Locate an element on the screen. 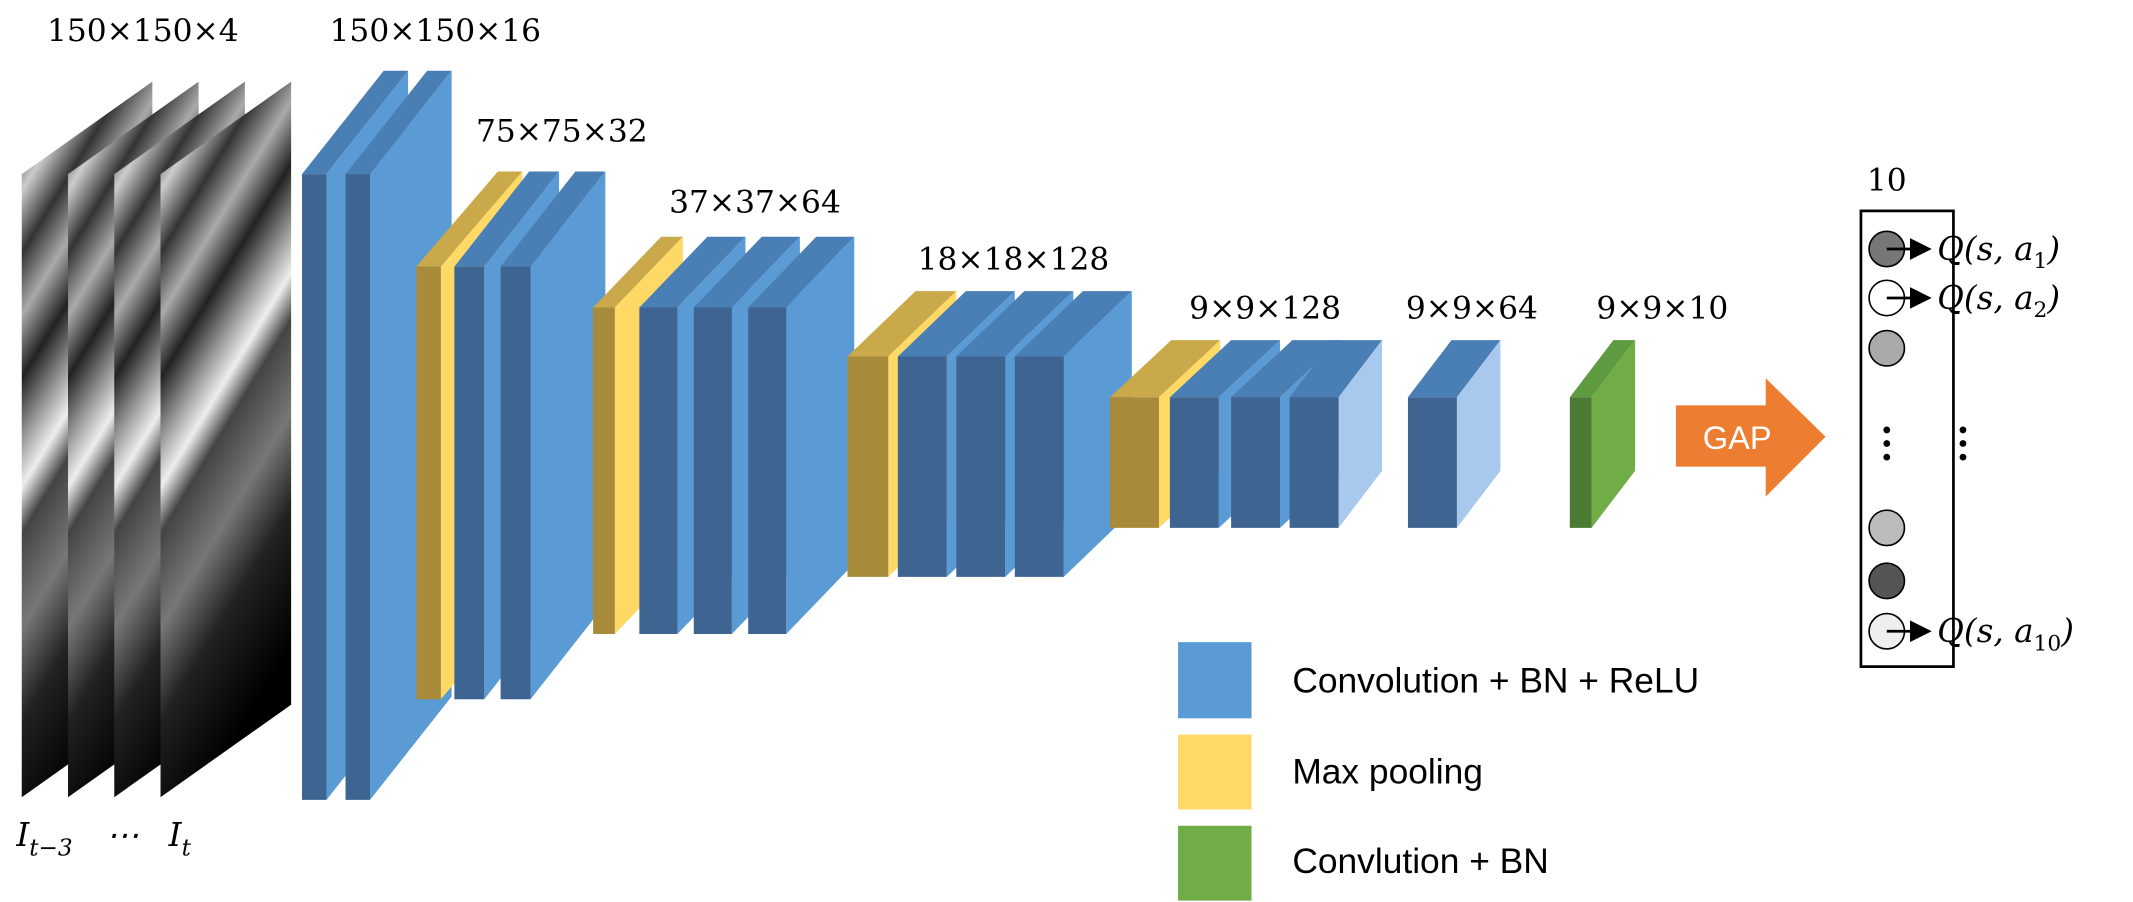 The height and width of the screenshot is (902, 2133). q-label: Q(s, a1) is located at coordinates (1998, 252).